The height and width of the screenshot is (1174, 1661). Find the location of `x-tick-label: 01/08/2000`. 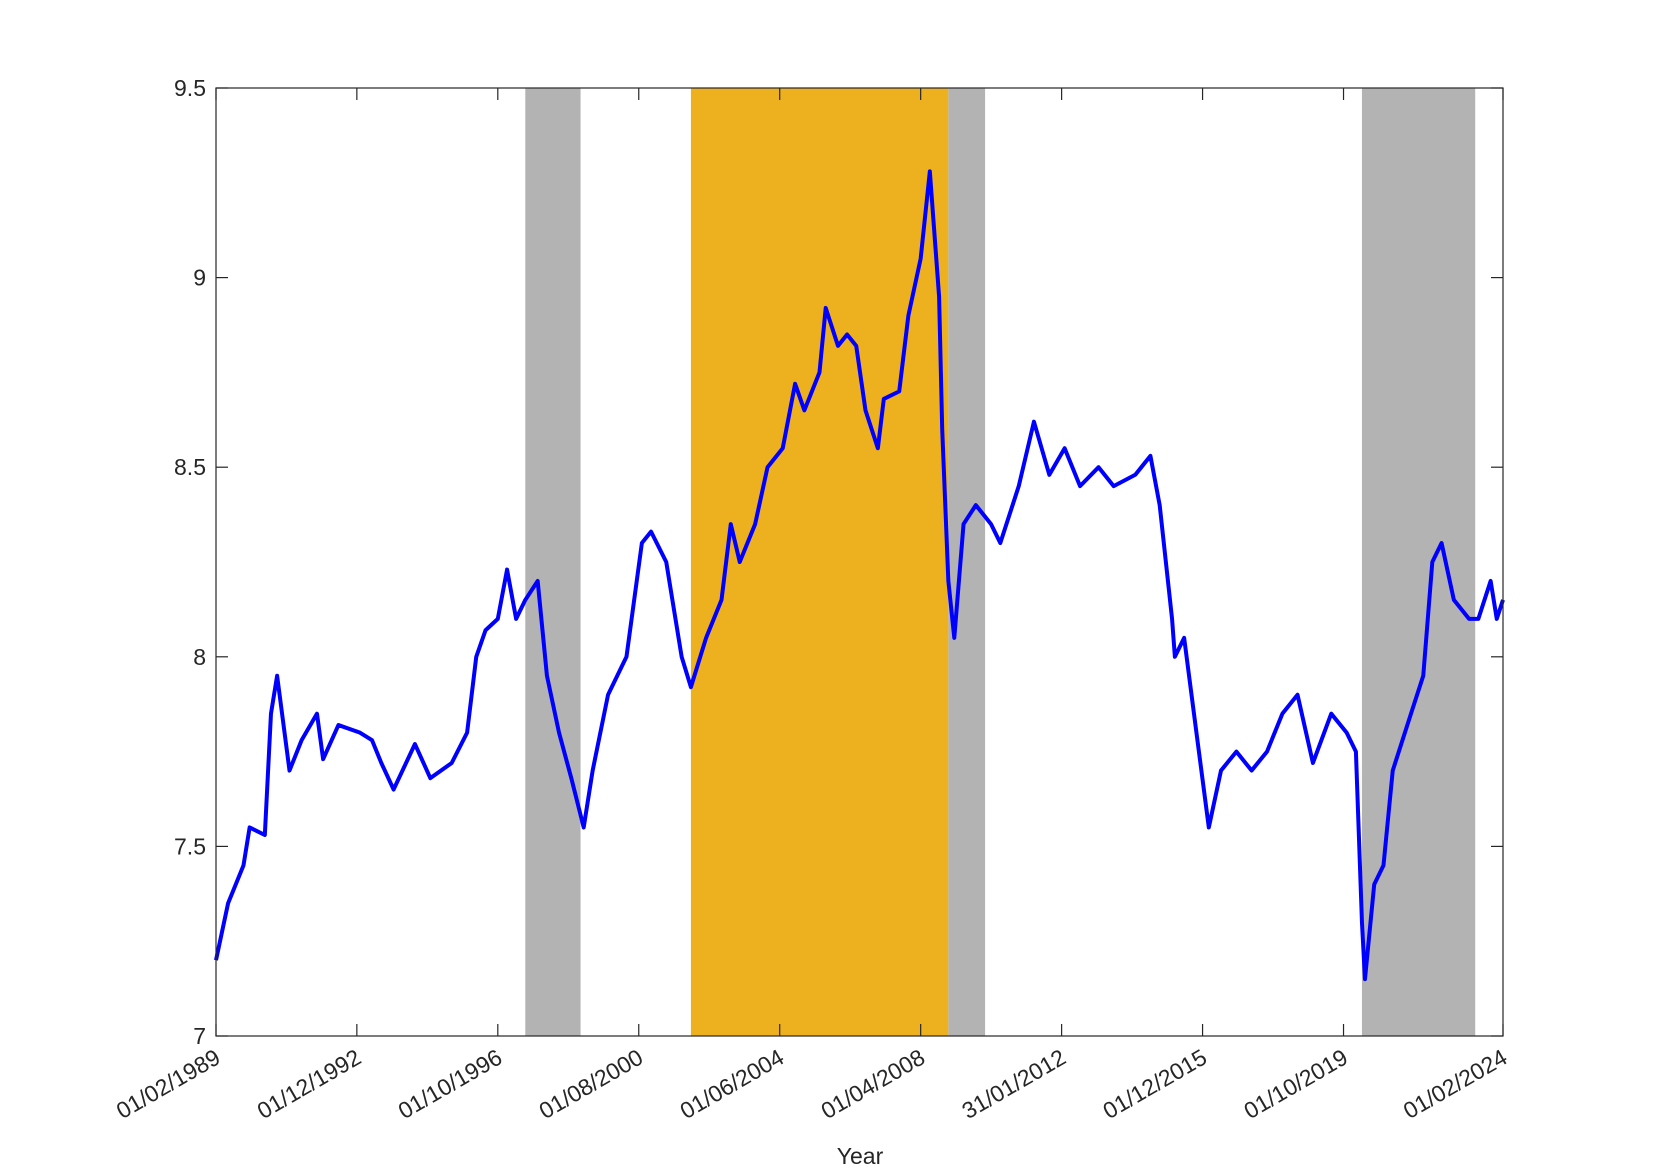

x-tick-label: 01/08/2000 is located at coordinates (591, 1084).